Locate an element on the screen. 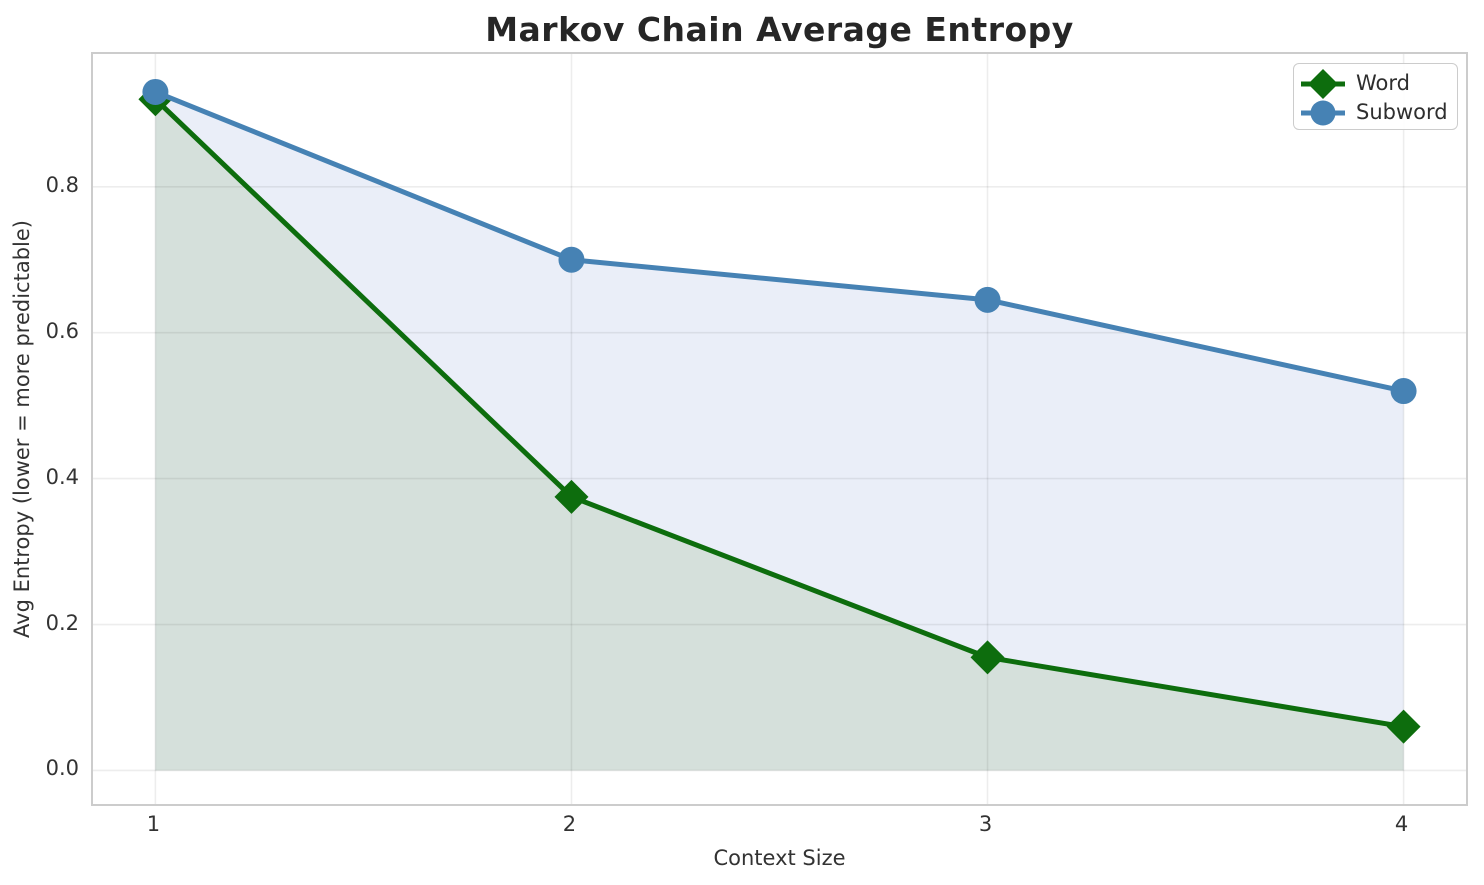 The image size is (1484, 885). subword-circle-icon is located at coordinates (1323, 112).